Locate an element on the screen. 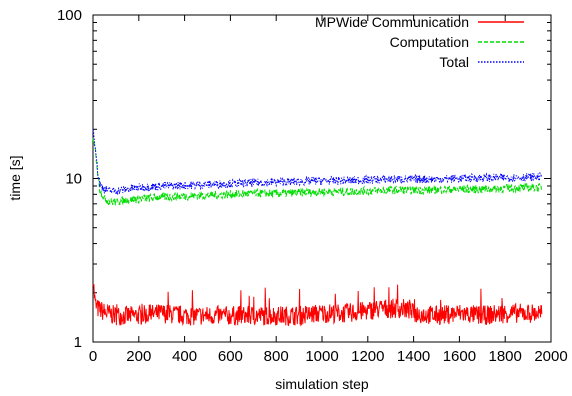 The width and height of the screenshot is (572, 396). y-tick-label: 1 is located at coordinates (78, 342).